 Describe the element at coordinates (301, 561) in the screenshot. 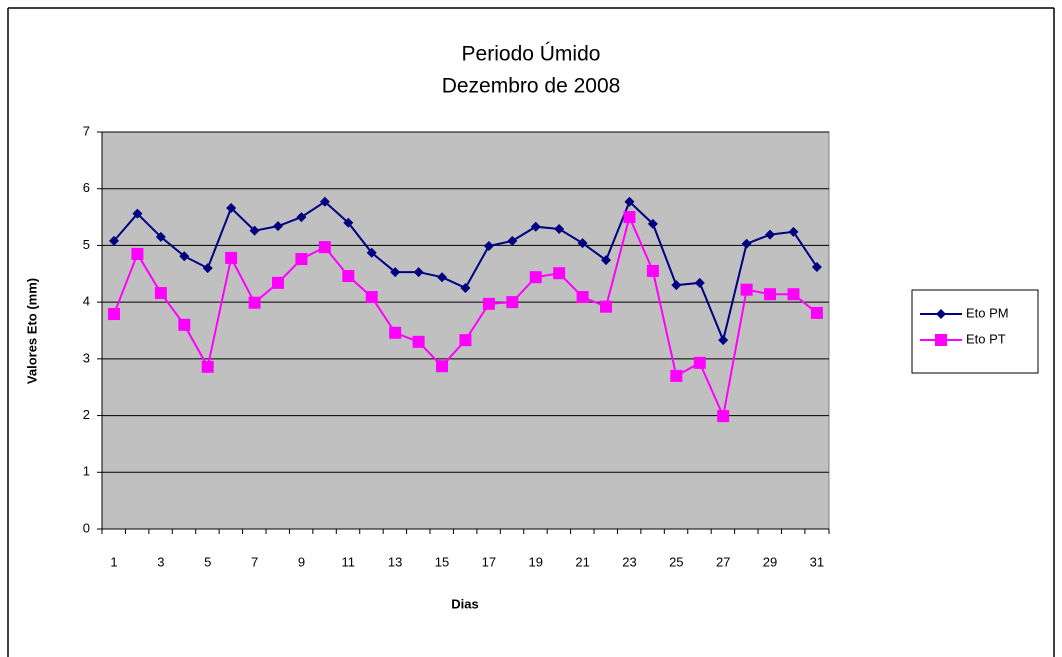

I see `x-tick-label: 9` at that location.